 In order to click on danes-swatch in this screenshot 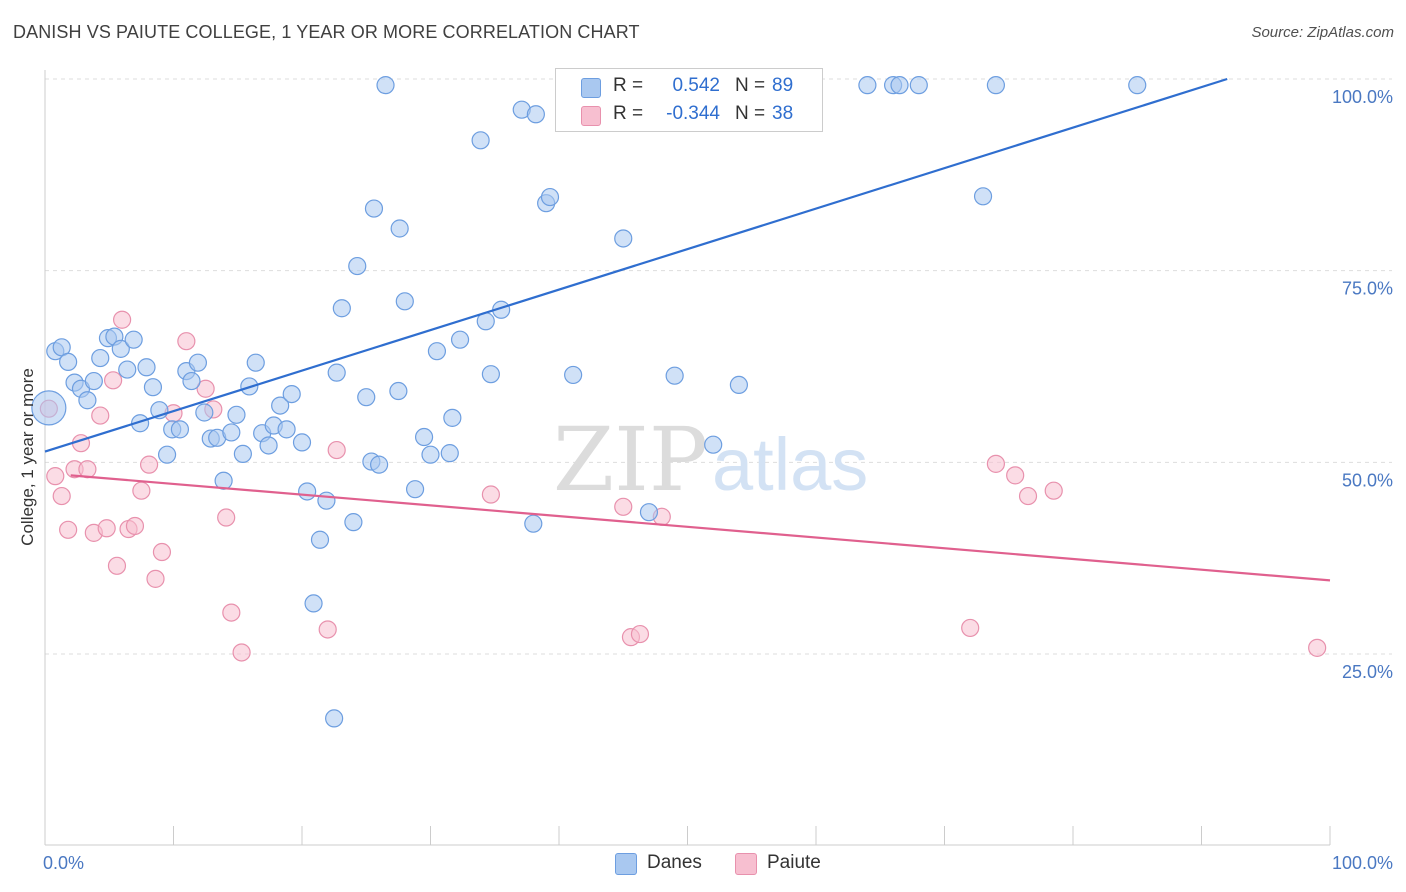, I will do `click(591, 88)`.